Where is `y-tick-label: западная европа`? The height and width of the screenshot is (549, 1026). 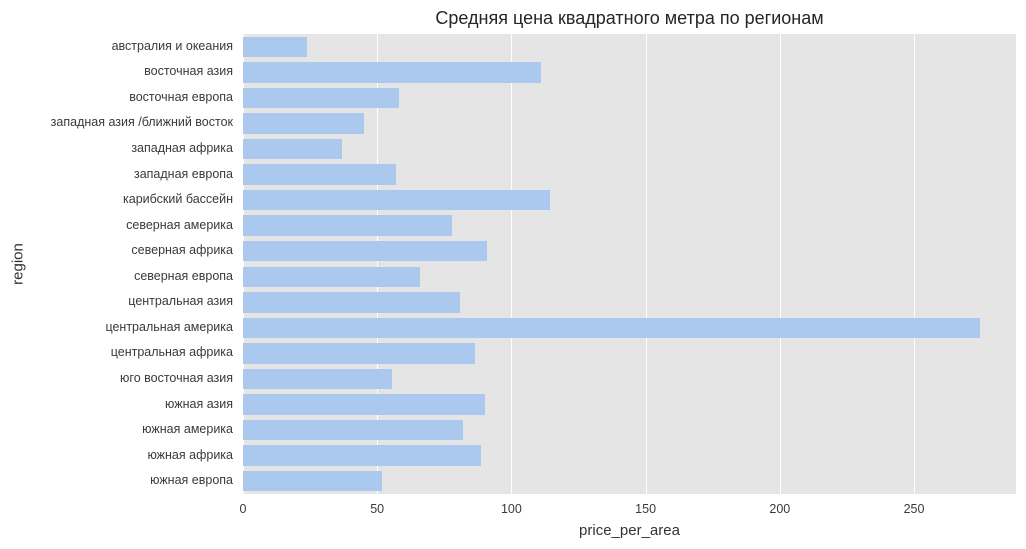
y-tick-label: западная европа is located at coordinates (183, 173).